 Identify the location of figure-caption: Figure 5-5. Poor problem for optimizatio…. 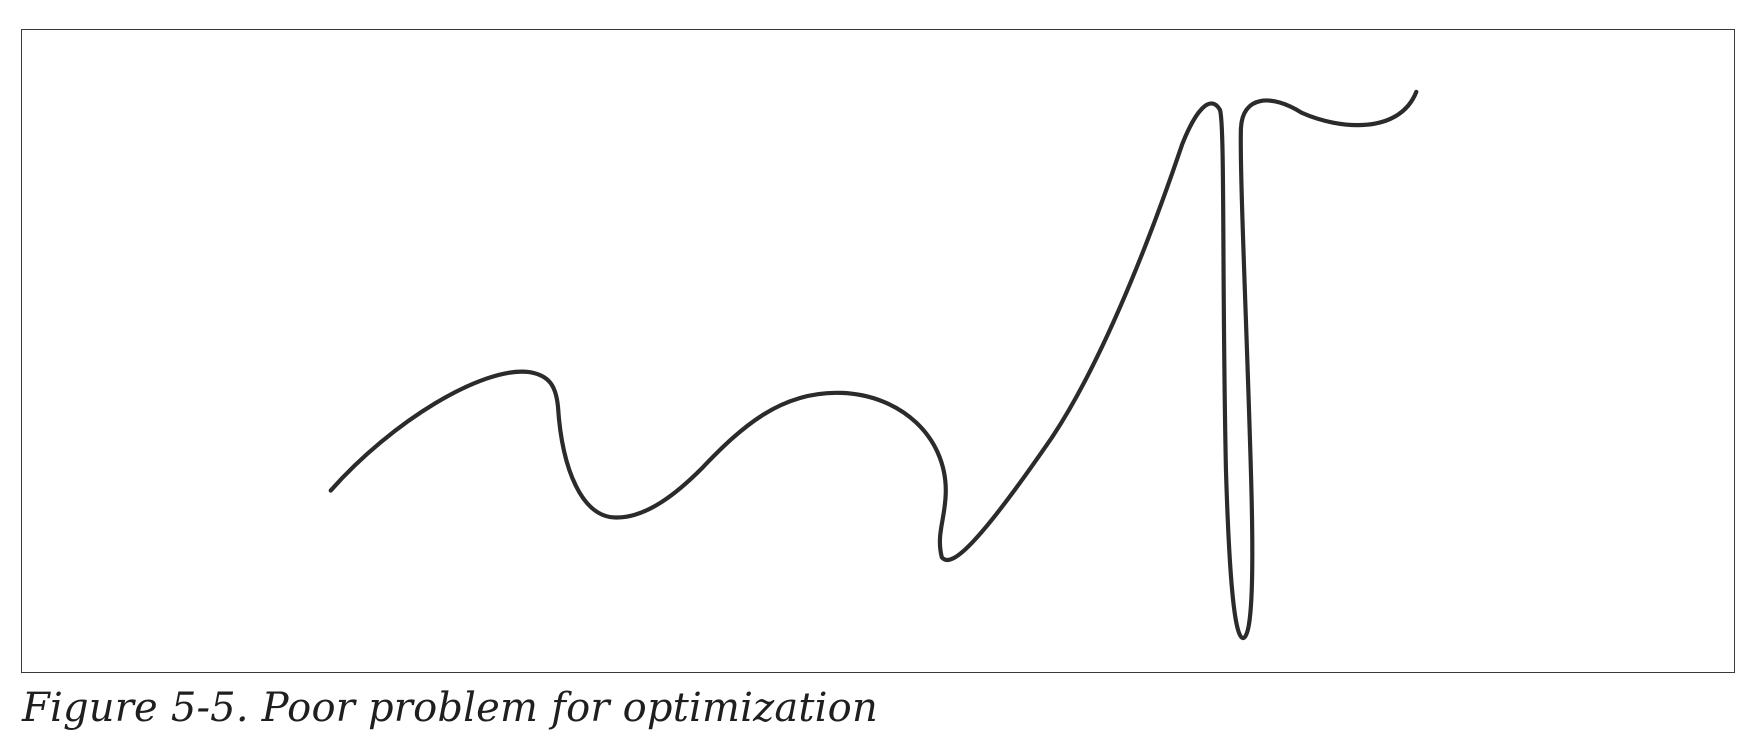
(450, 708).